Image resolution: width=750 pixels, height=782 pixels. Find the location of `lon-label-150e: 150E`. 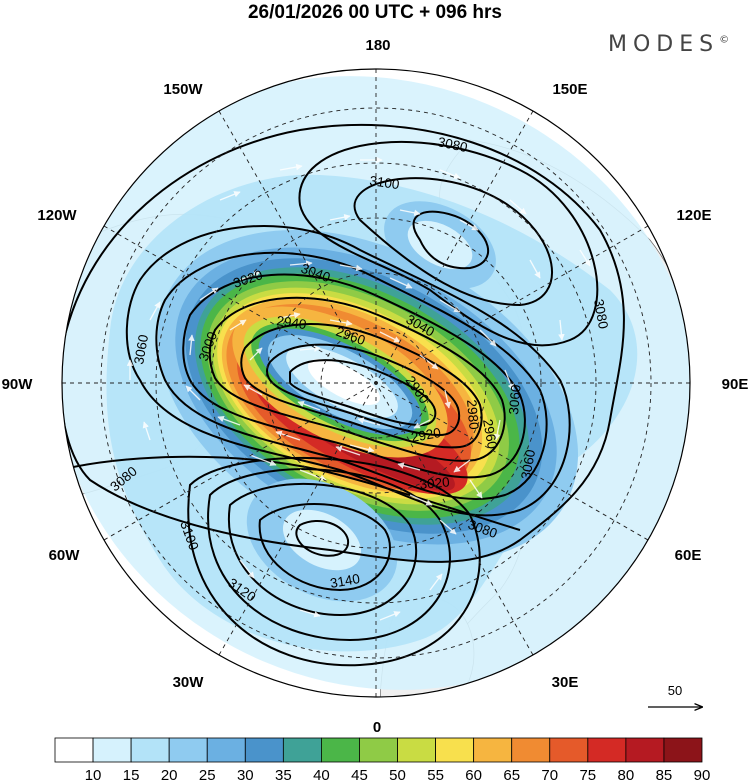

lon-label-150e: 150E is located at coordinates (569, 89).